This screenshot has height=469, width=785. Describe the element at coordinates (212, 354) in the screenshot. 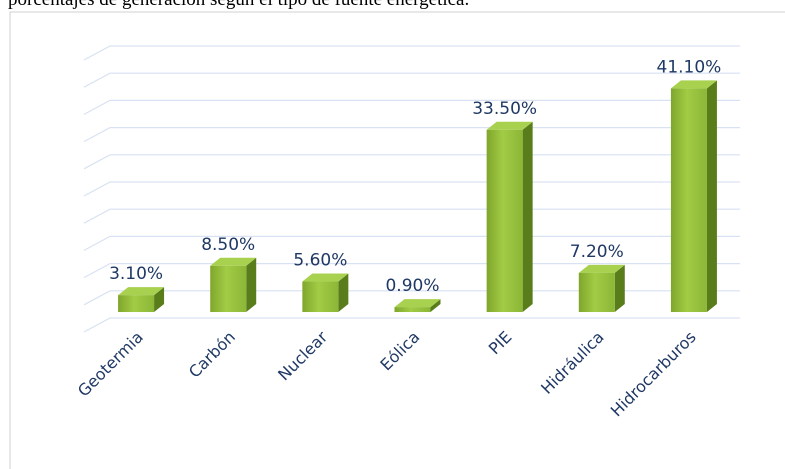

I see `x-tick-label: Carbón` at that location.